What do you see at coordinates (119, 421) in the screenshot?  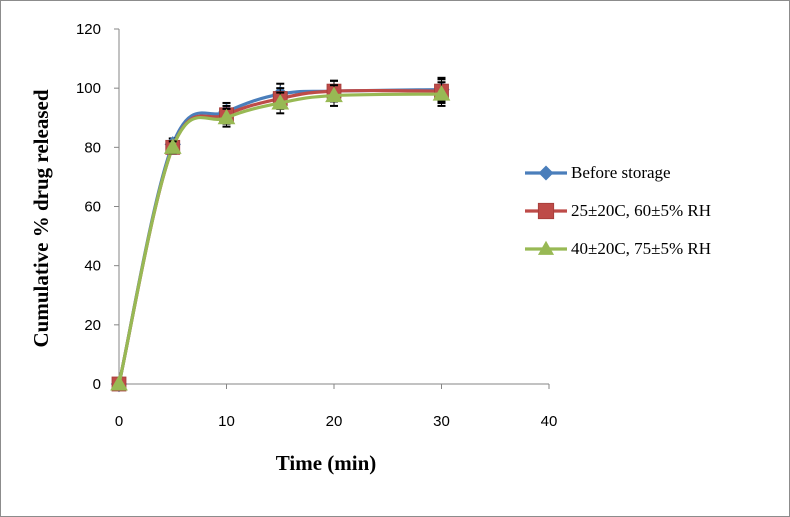 I see `x-tick-label: 0` at bounding box center [119, 421].